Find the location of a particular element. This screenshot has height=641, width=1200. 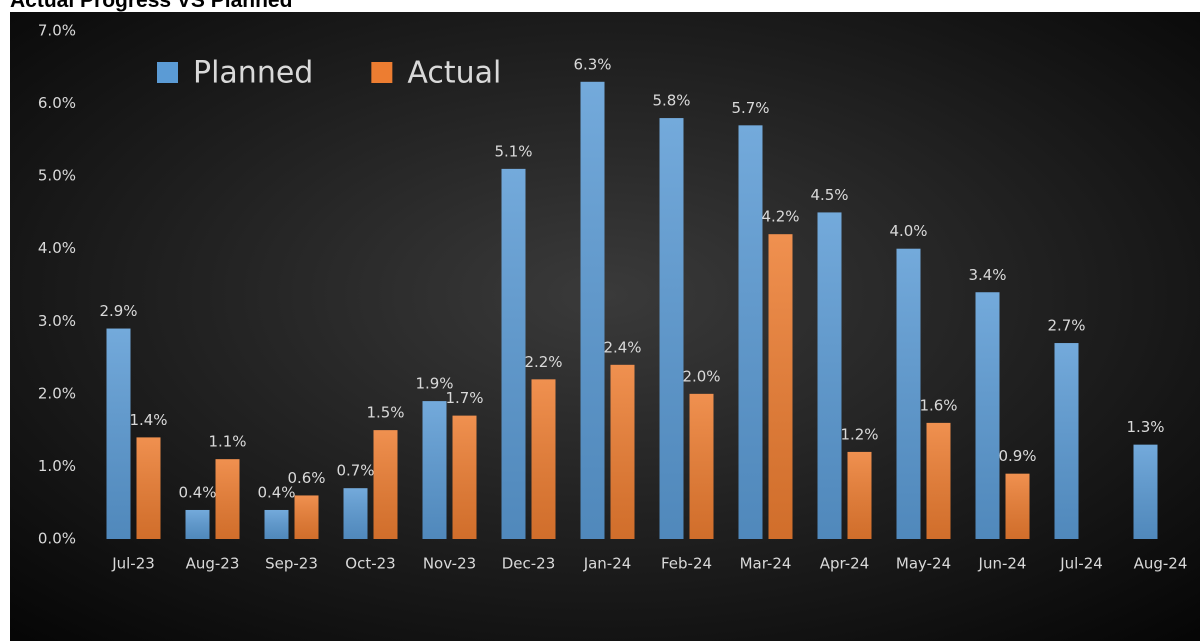

x-tick-label: Jul-23 is located at coordinates (133, 564).